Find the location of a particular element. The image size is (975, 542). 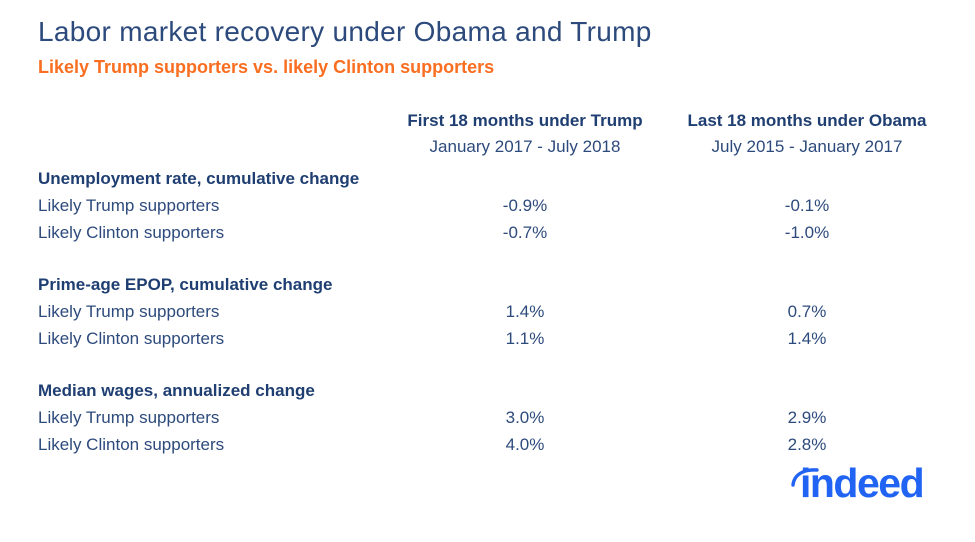

column-header-spacer is located at coordinates (219, 120).